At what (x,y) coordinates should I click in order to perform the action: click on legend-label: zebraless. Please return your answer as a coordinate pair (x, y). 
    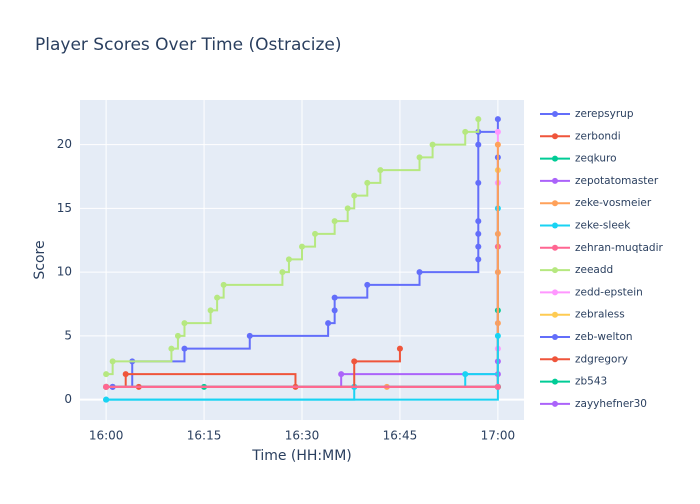
    Looking at the image, I should click on (600, 315).